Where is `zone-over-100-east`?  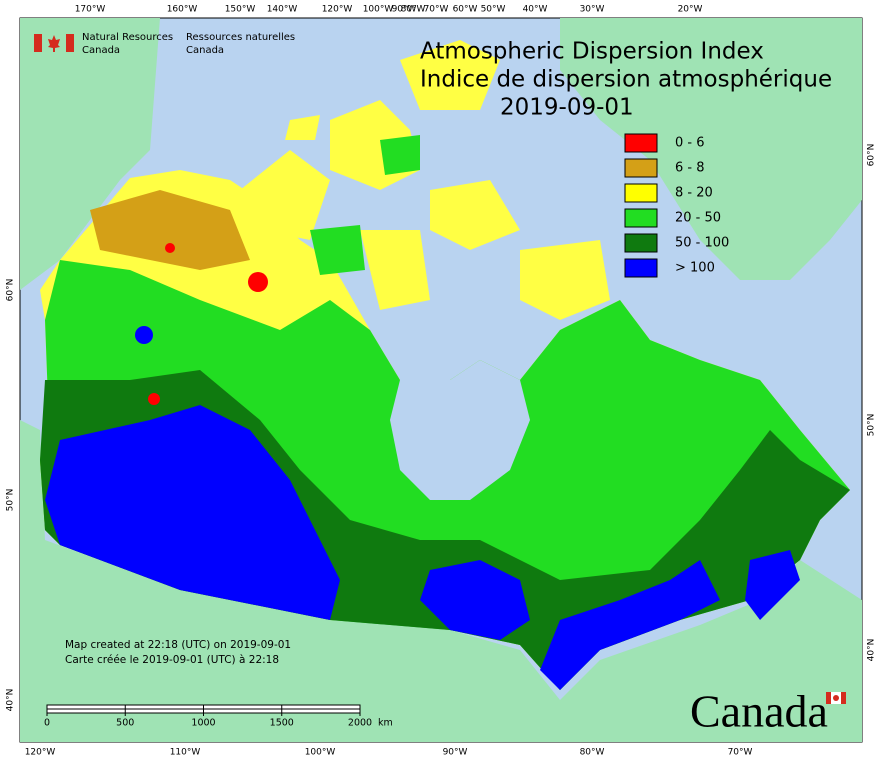
zone-over-100-east is located at coordinates (610, 620).